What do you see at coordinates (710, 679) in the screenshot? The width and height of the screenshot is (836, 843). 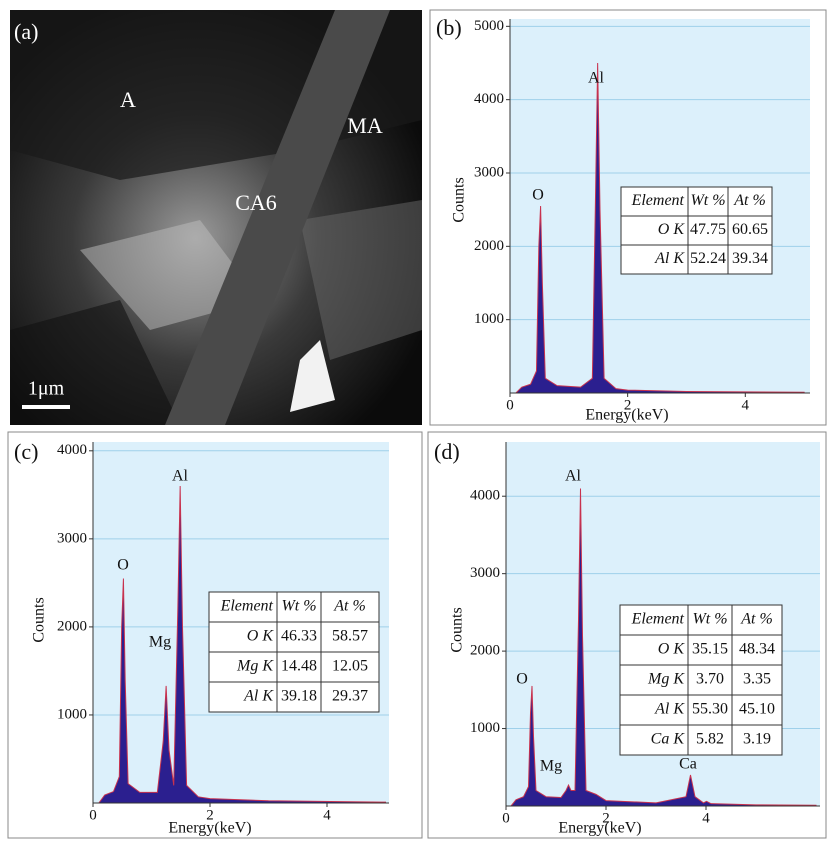 I see `table-cell: 3.70` at bounding box center [710, 679].